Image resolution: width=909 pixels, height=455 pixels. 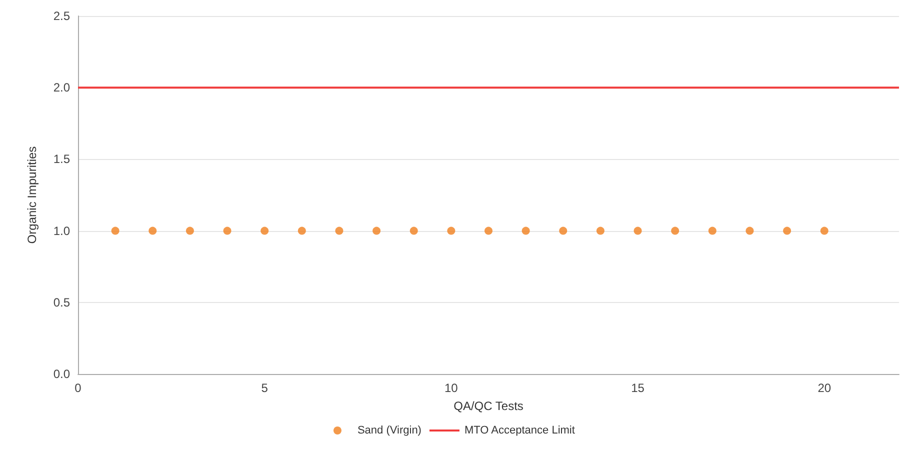 I want to click on y-tick-label: 2.0, so click(x=61, y=87).